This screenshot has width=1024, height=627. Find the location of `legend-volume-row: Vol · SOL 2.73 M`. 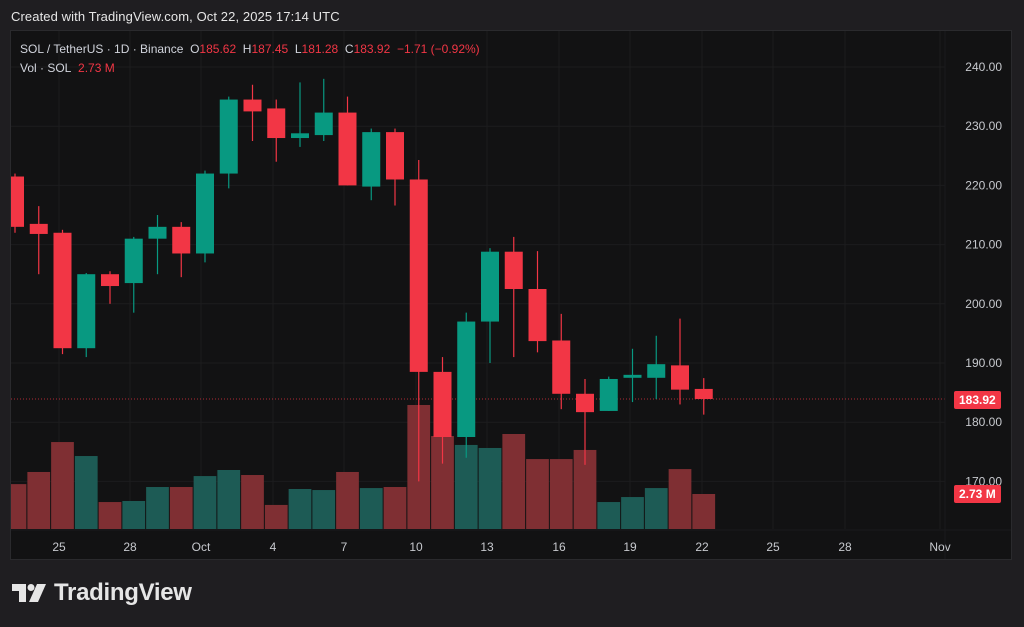

legend-volume-row: Vol · SOL 2.73 M is located at coordinates (250, 68).